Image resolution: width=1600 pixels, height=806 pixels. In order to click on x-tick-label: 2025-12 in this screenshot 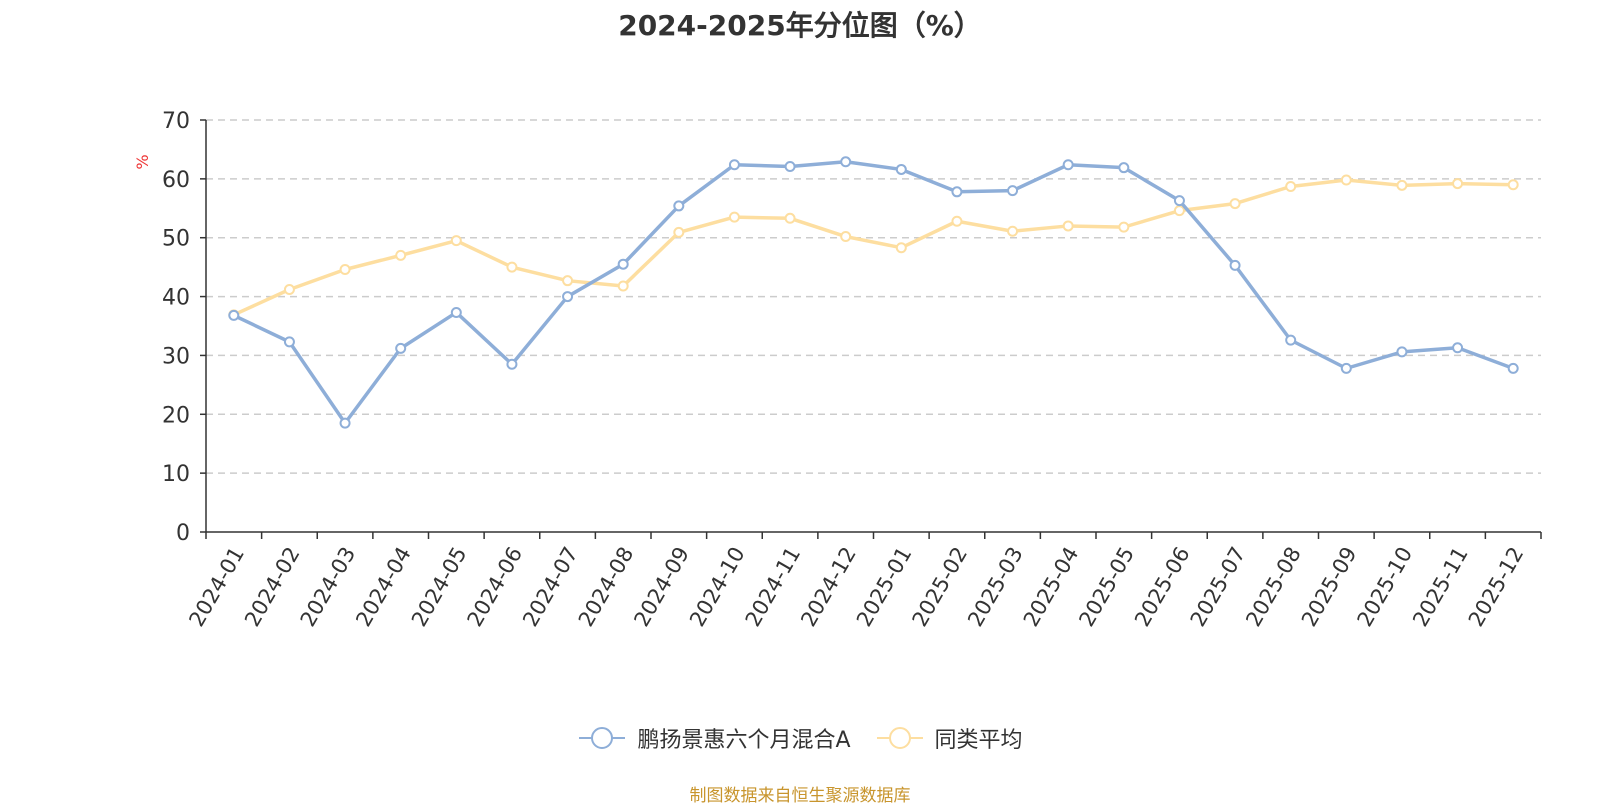, I will do `click(1496, 587)`.